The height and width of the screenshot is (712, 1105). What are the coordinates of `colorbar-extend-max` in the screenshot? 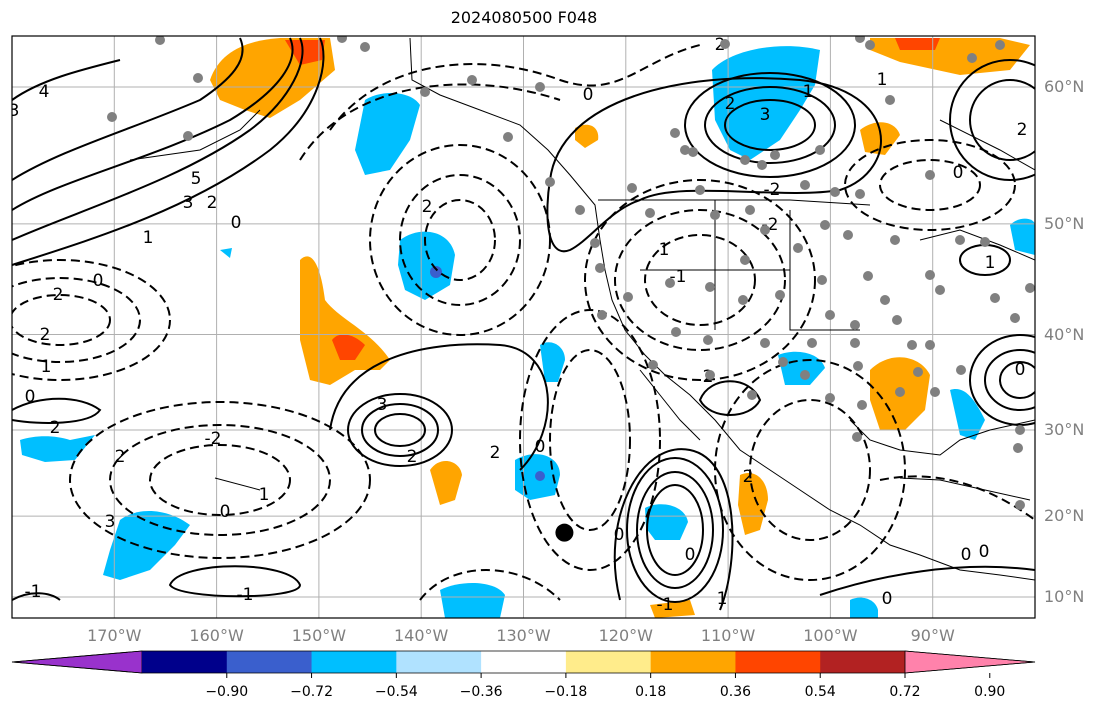 It's located at (970, 662).